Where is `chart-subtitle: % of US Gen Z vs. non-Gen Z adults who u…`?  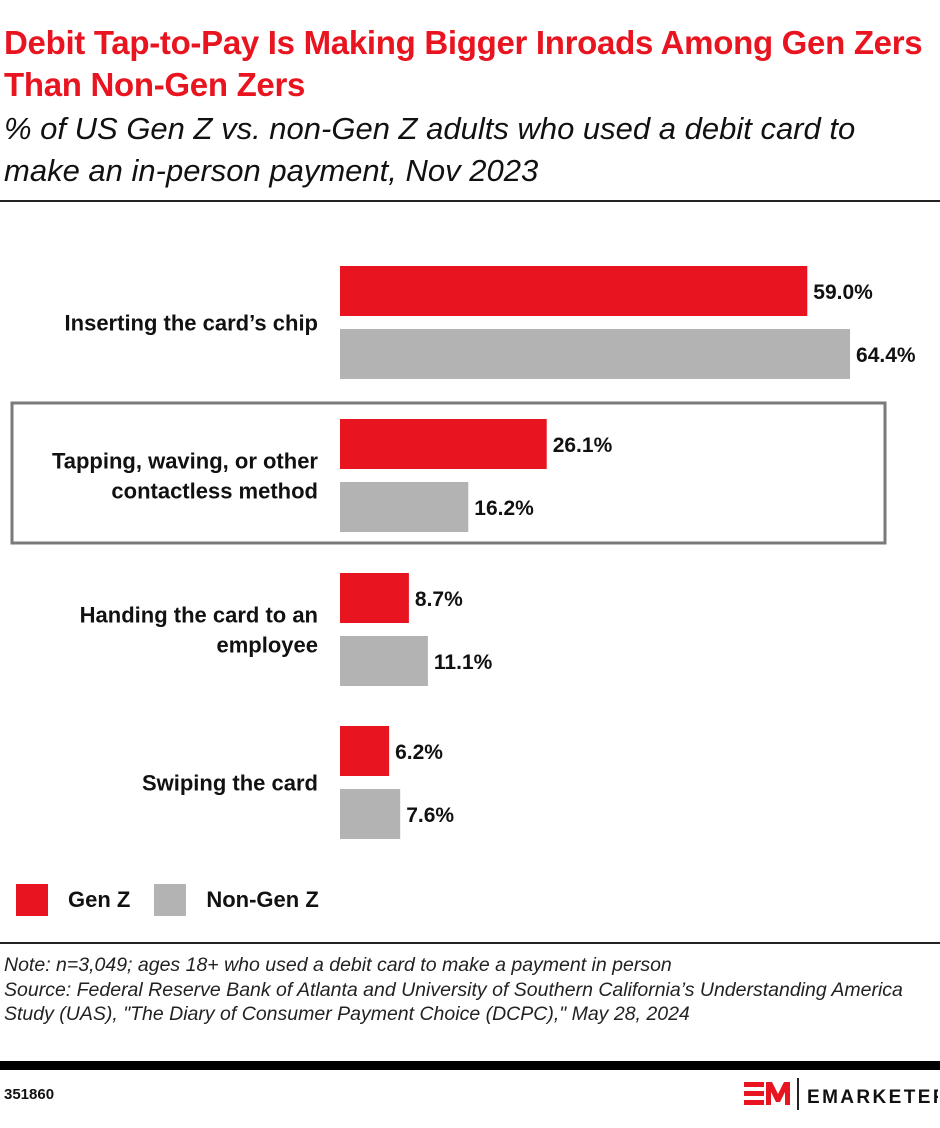
chart-subtitle: % of US Gen Z vs. non-Gen Z adults who u… is located at coordinates (430, 149).